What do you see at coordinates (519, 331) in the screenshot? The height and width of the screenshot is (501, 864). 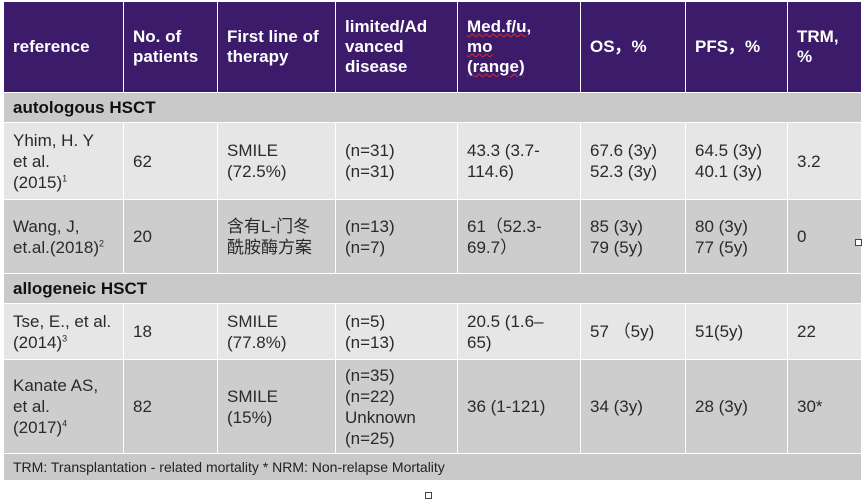 I see `cell-followup: 20.5 (1.6– 65)` at bounding box center [519, 331].